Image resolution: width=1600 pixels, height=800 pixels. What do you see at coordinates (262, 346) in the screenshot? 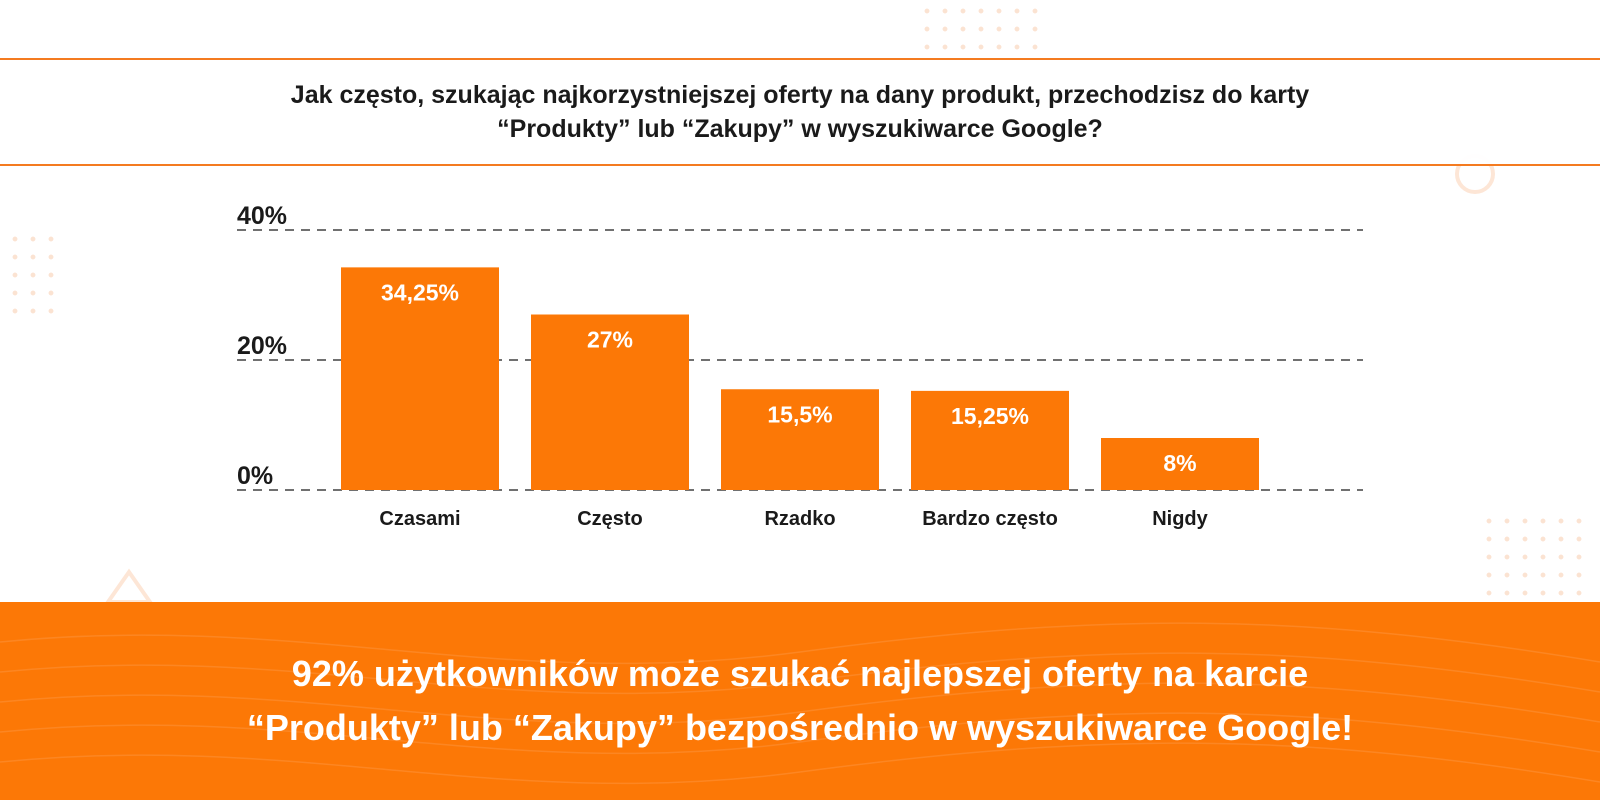
I see `y-tick-label: 20%` at bounding box center [262, 346].